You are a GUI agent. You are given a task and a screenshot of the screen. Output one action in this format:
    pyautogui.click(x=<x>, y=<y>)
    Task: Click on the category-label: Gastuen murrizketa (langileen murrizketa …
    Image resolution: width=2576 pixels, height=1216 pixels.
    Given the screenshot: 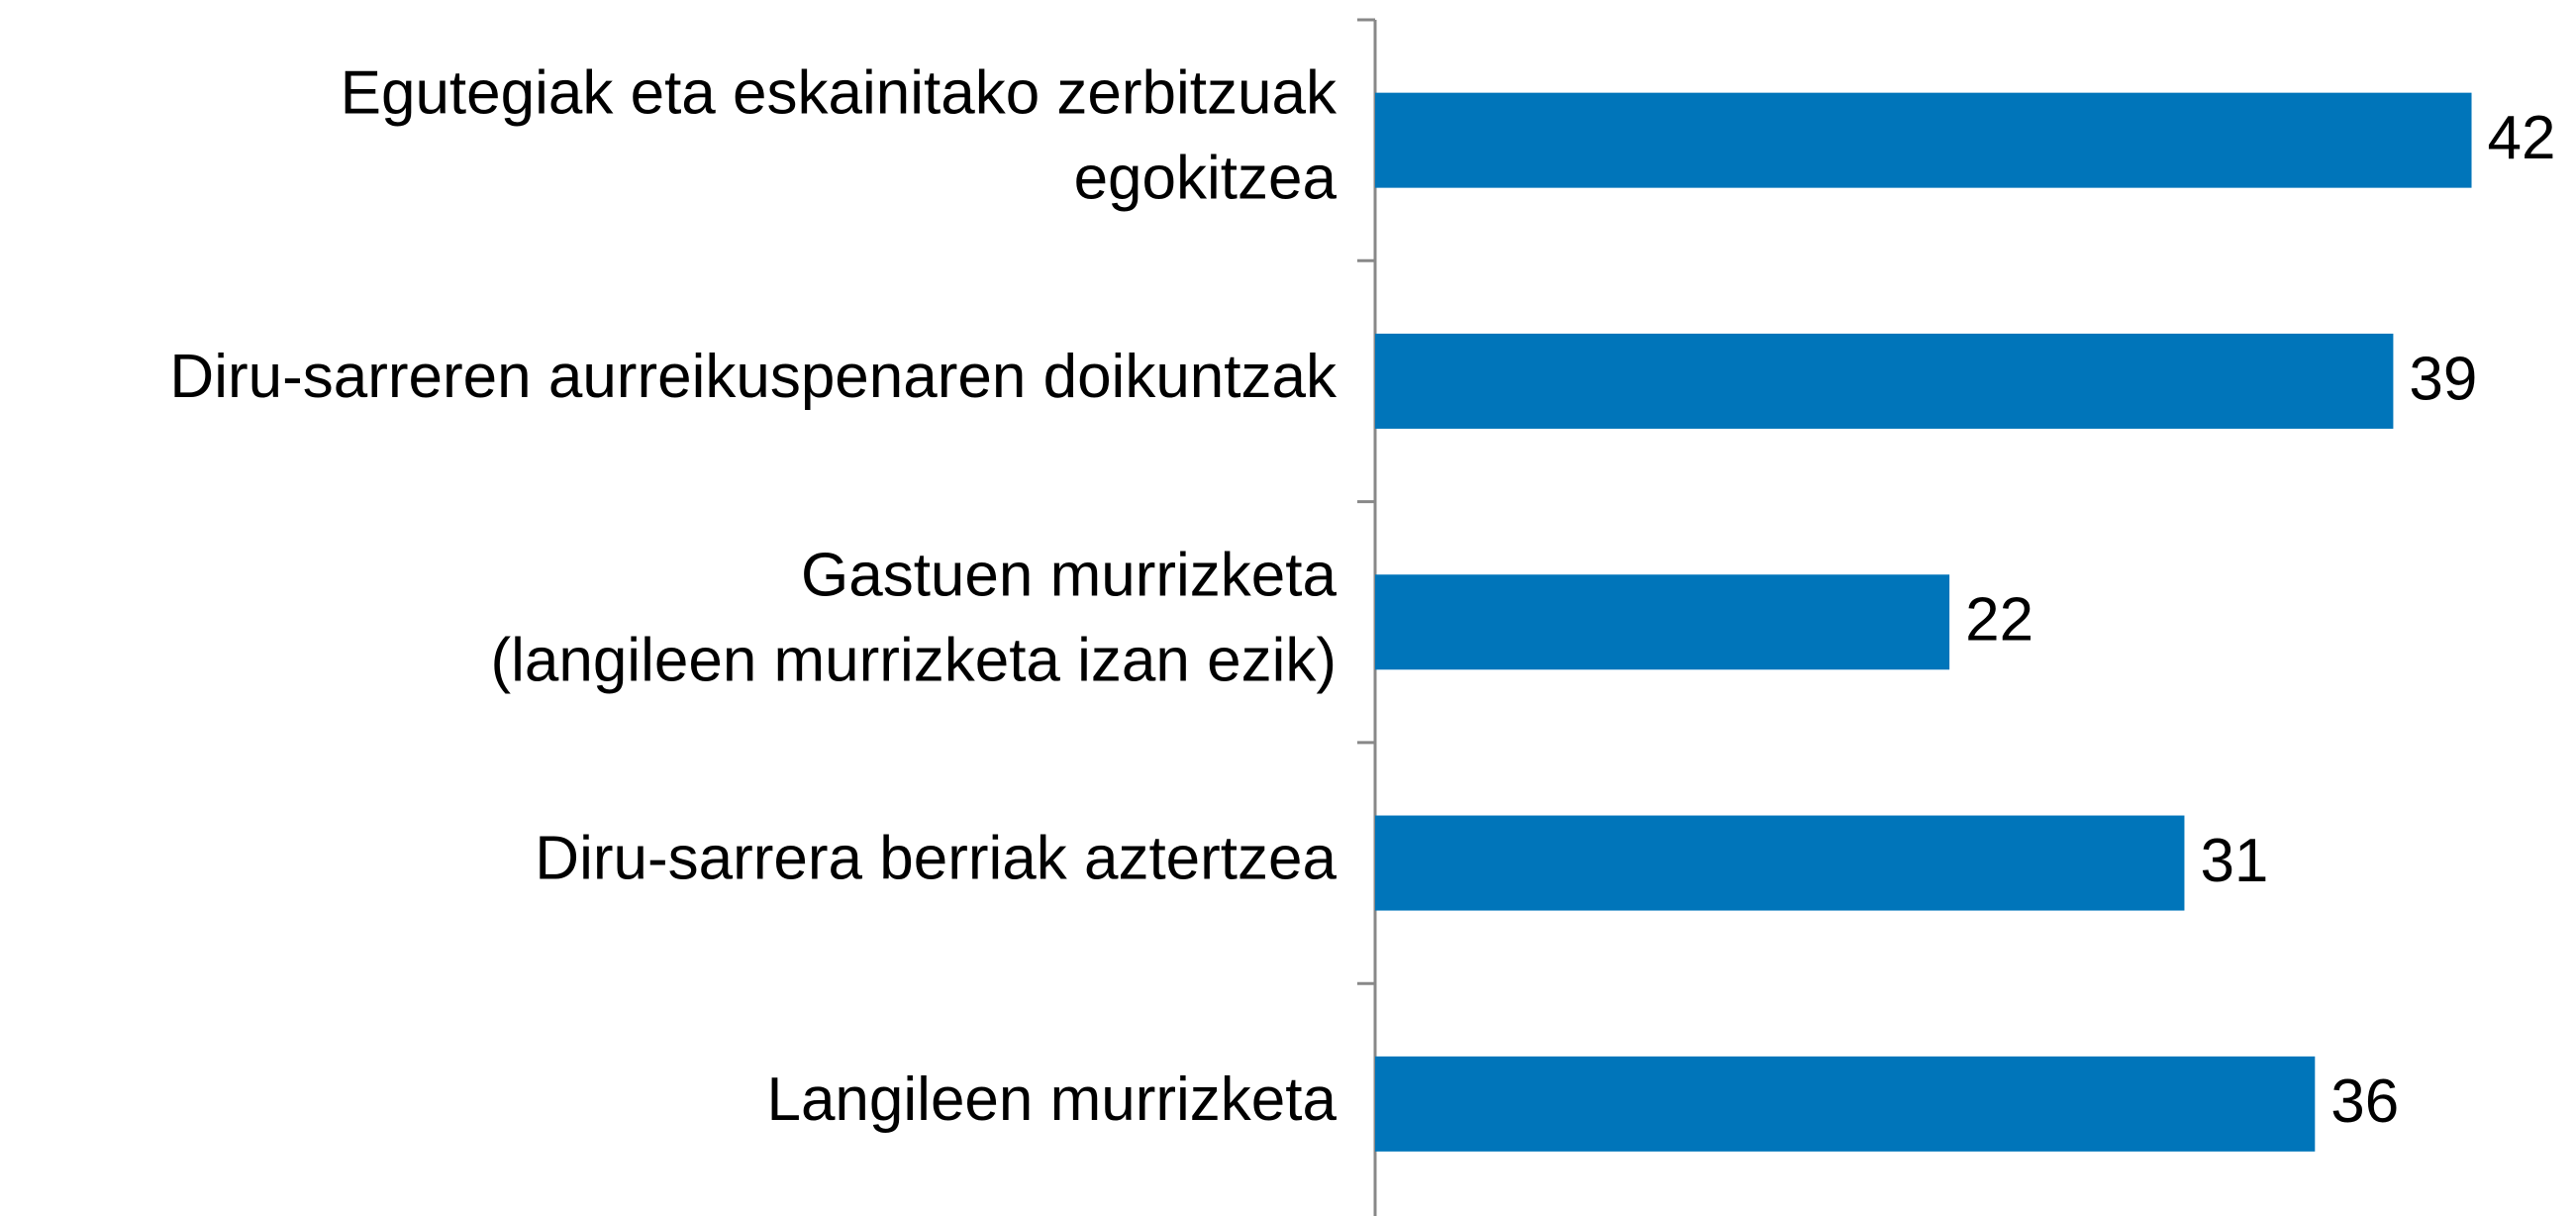 What is the action you would take?
    pyautogui.click(x=914, y=619)
    